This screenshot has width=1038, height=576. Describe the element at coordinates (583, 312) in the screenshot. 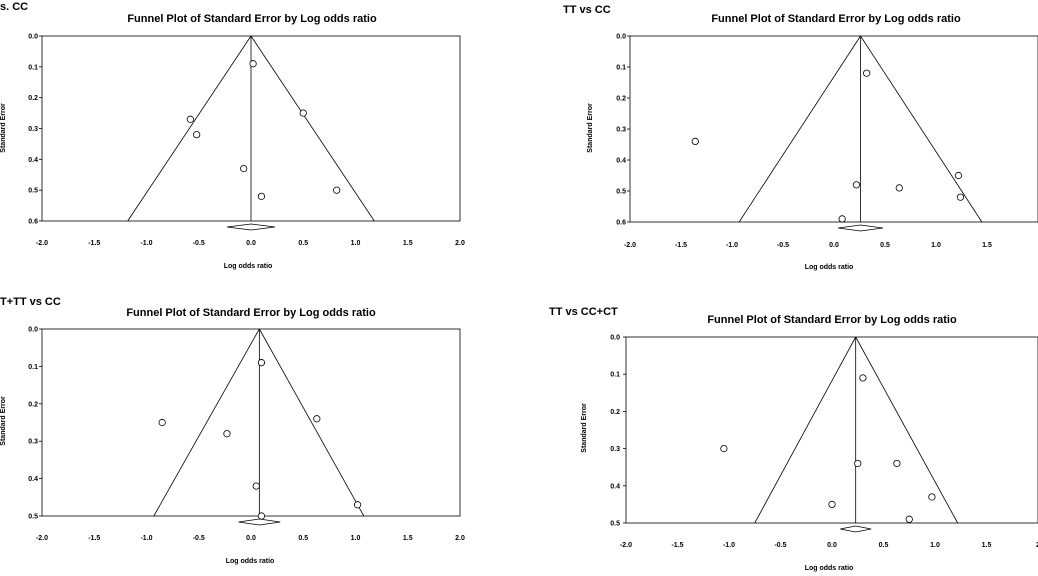

I see `panel-label: TT vs CC+CT` at that location.